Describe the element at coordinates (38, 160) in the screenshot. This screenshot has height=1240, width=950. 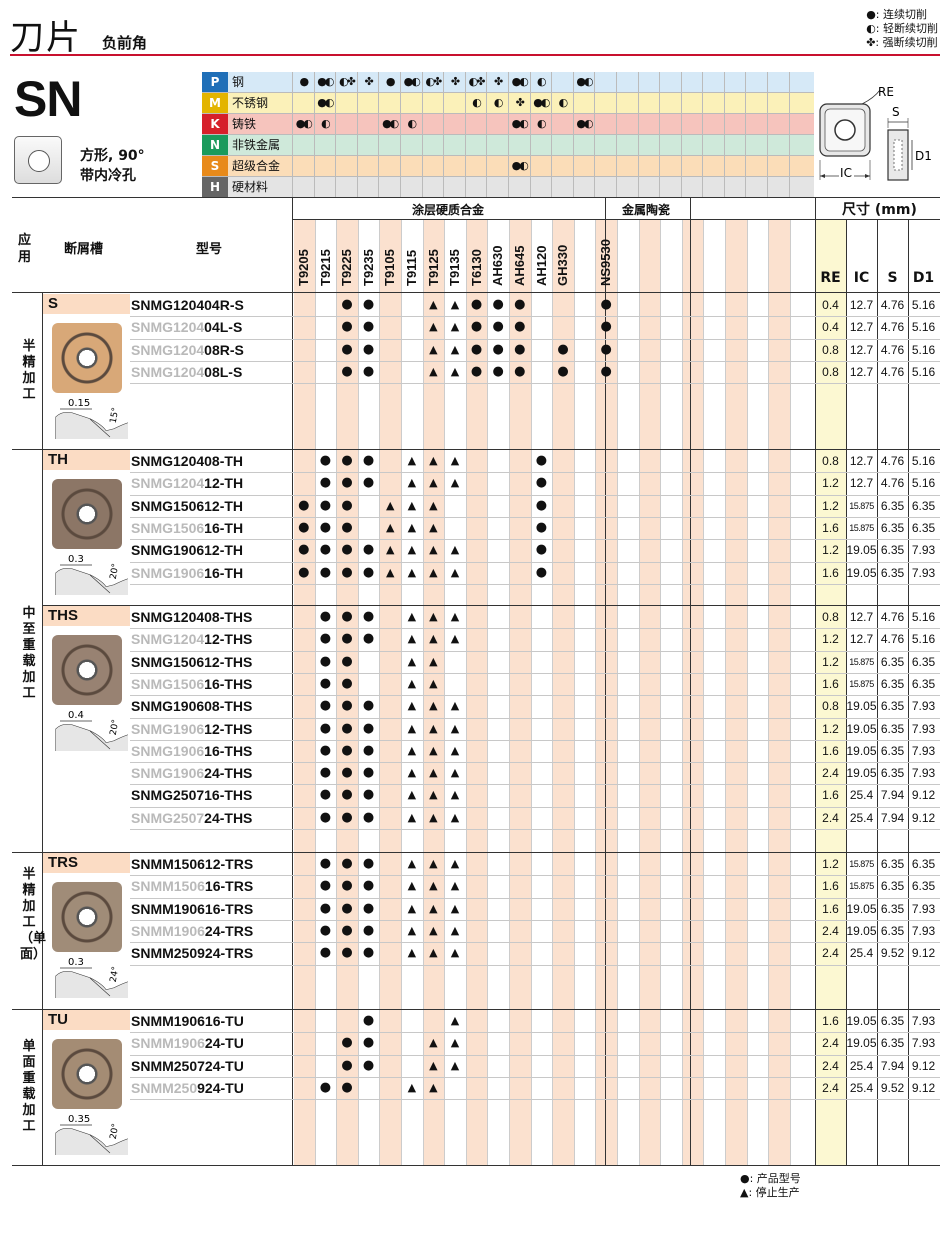
I see `square-insert-icon` at that location.